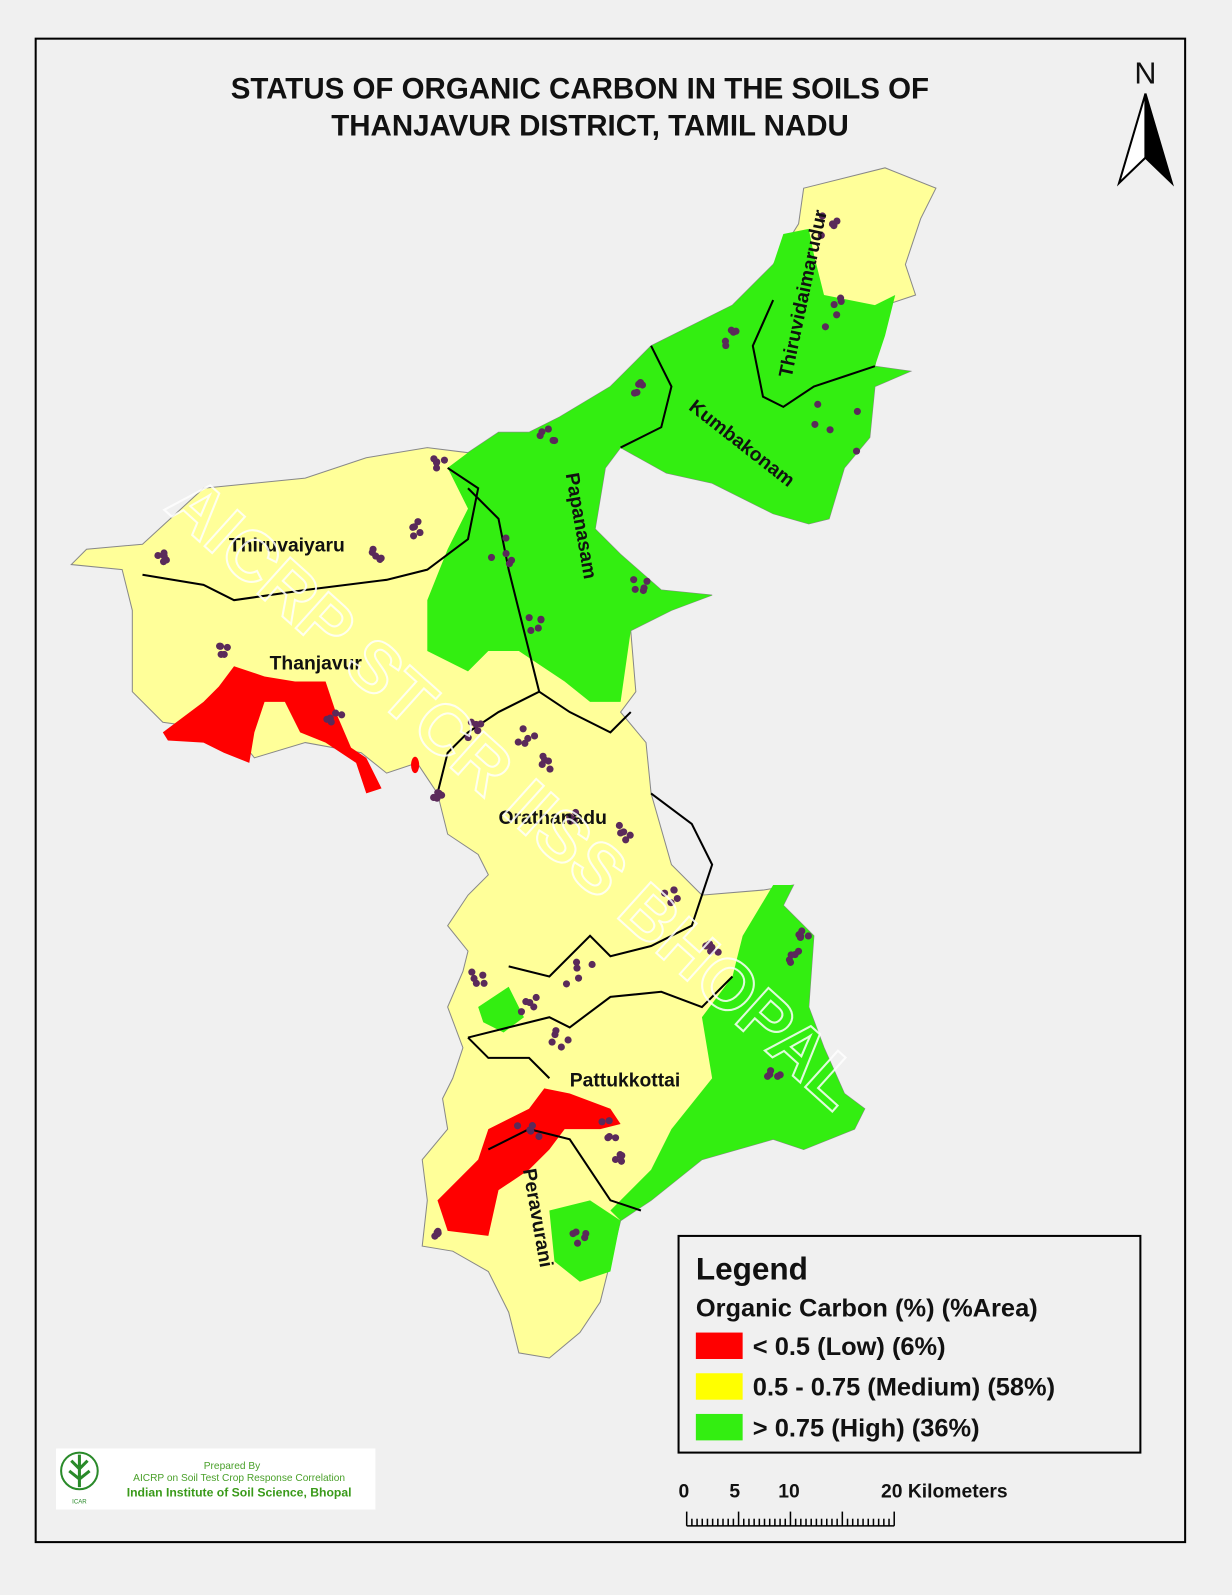 This screenshot has width=1232, height=1595. Describe the element at coordinates (580, 89) in the screenshot. I see `map-title-line1: STATUS OF ORGANIC CARBON IN THE SOILS OF` at that location.